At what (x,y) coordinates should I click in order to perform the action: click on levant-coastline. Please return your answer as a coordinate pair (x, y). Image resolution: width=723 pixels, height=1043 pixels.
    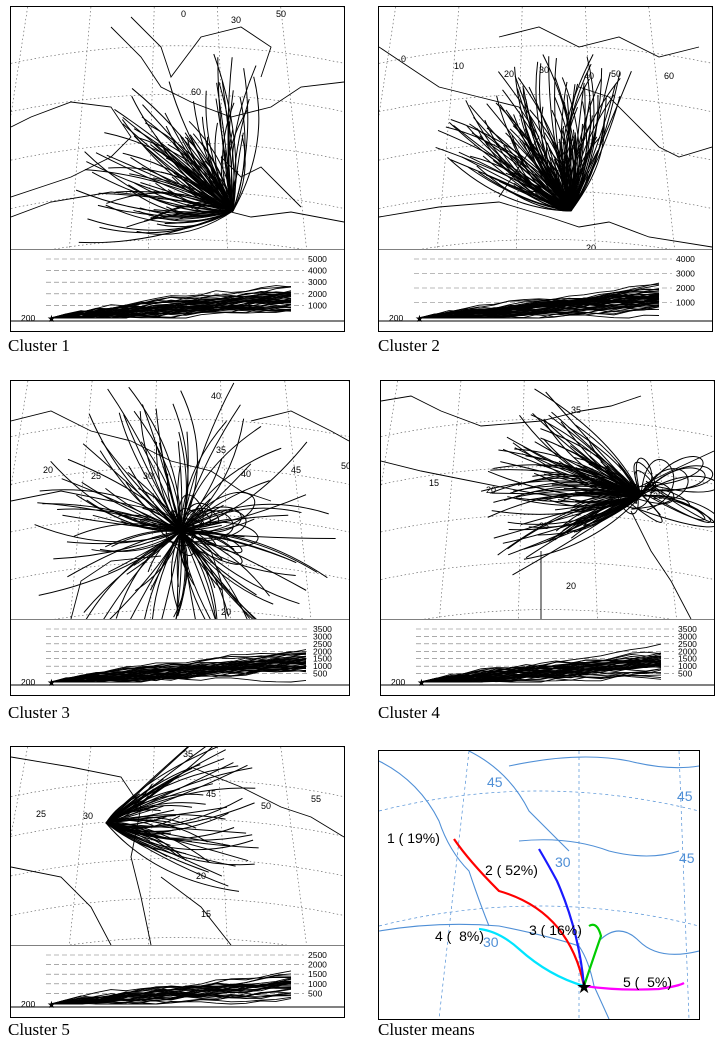
    Looking at the image, I should click on (547, 476).